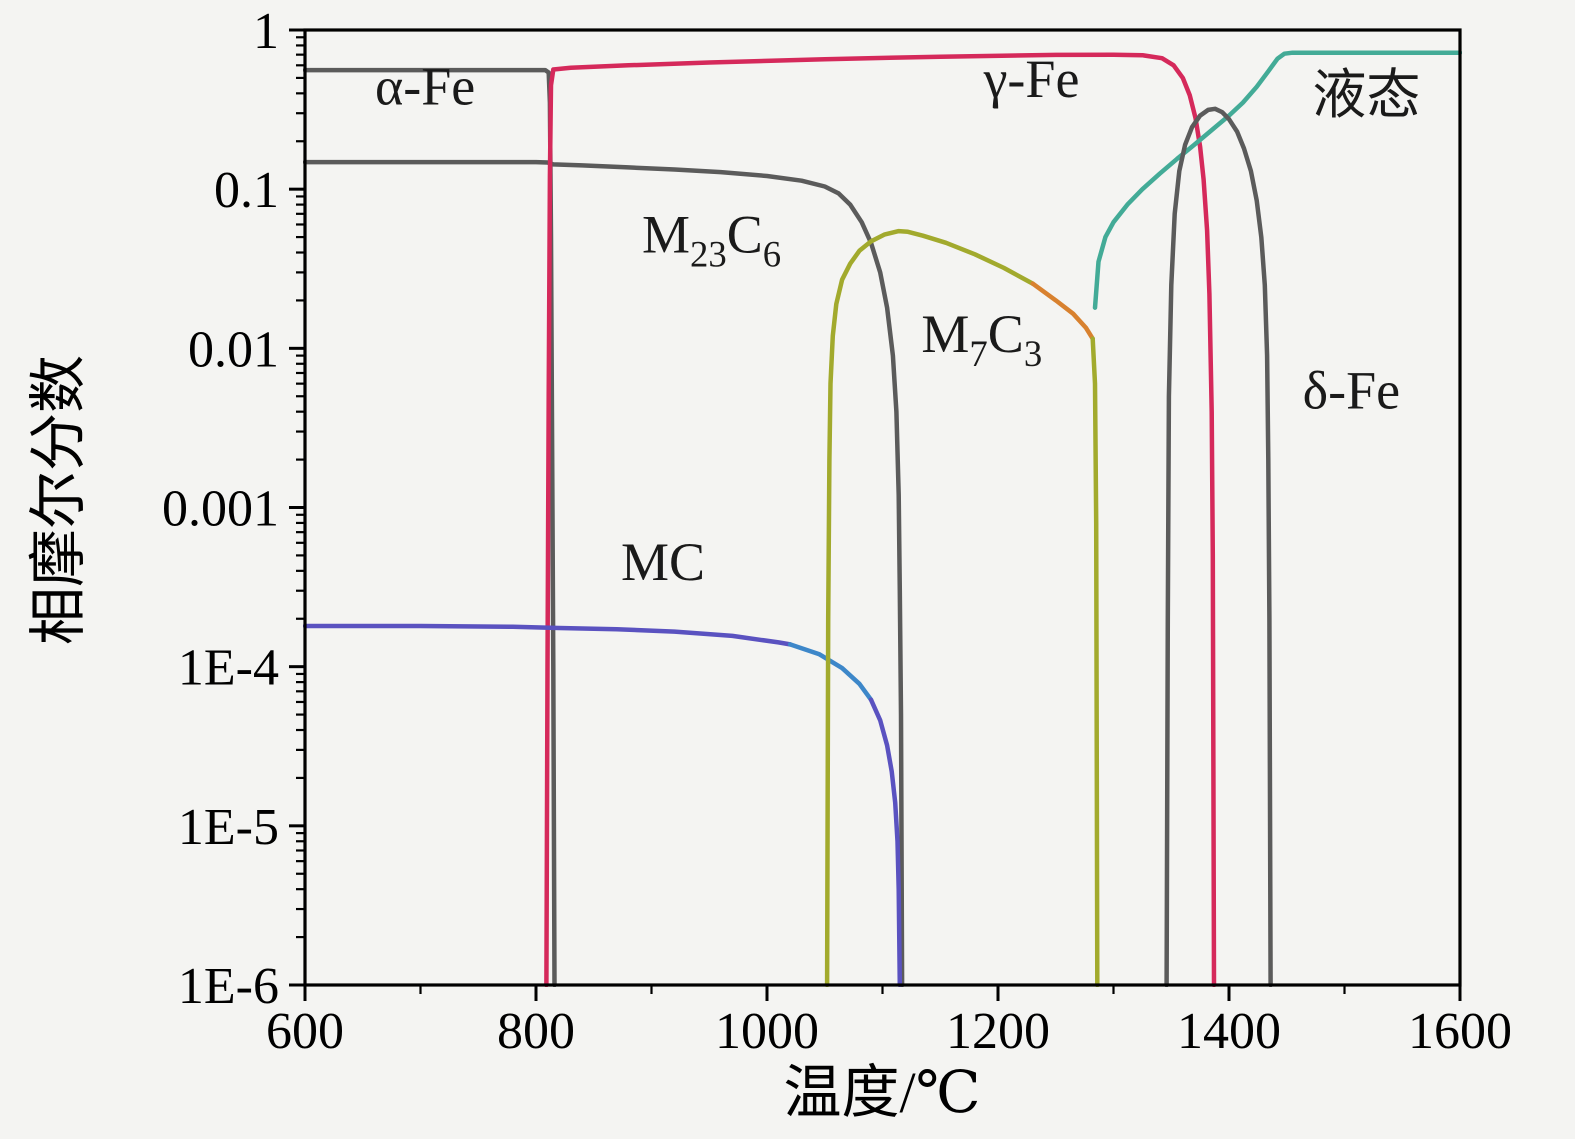 Image resolution: width=1575 pixels, height=1139 pixels. Describe the element at coordinates (981, 339) in the screenshot. I see `phase-label-m7c3: M7C3` at that location.